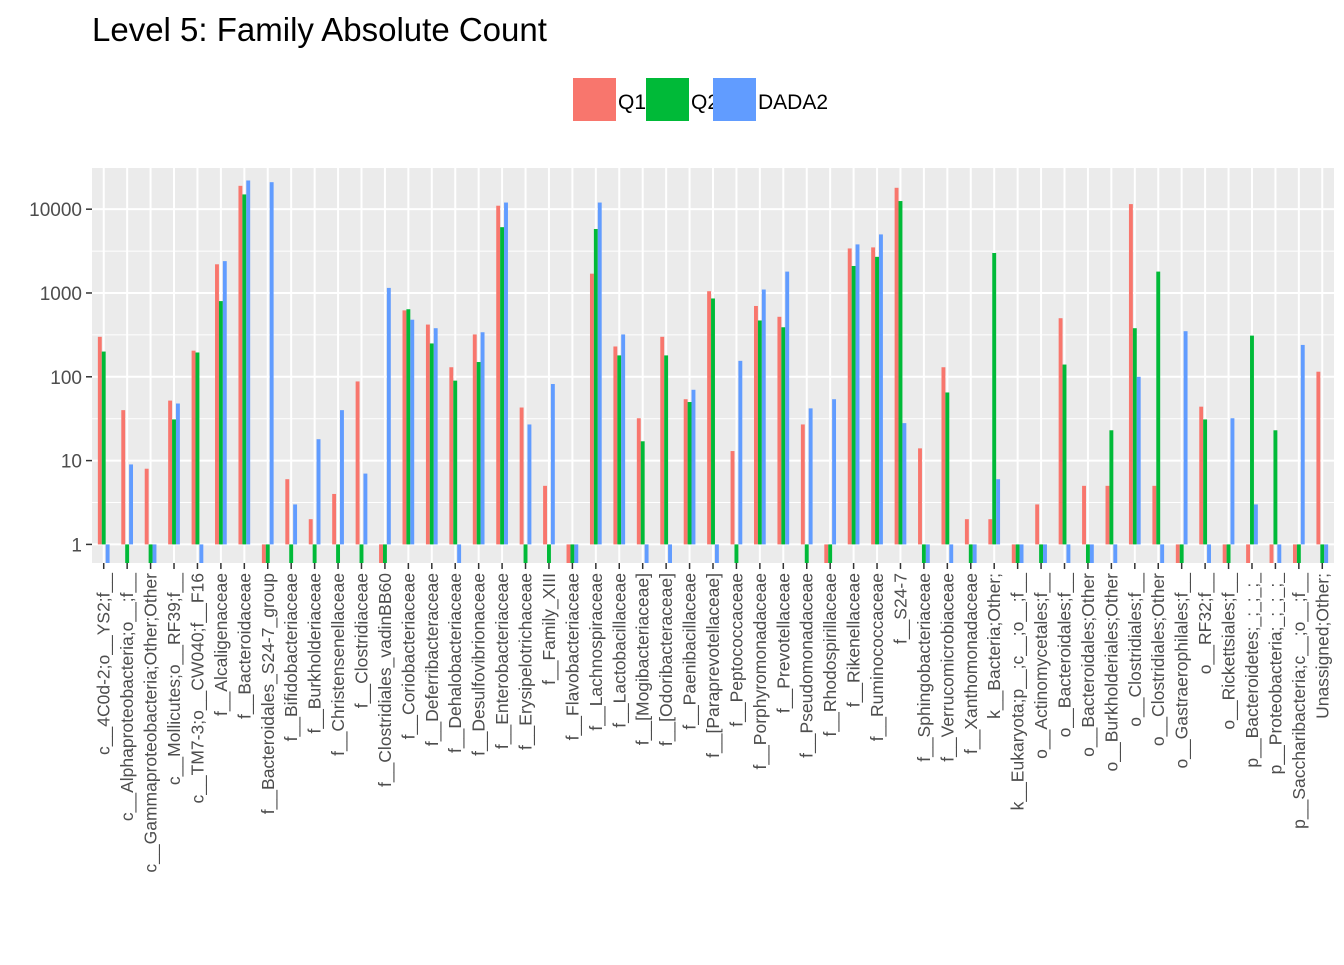 The image size is (1344, 965). What do you see at coordinates (736, 650) in the screenshot?
I see `x-tick-label: f__Peptococcaceae` at bounding box center [736, 650].